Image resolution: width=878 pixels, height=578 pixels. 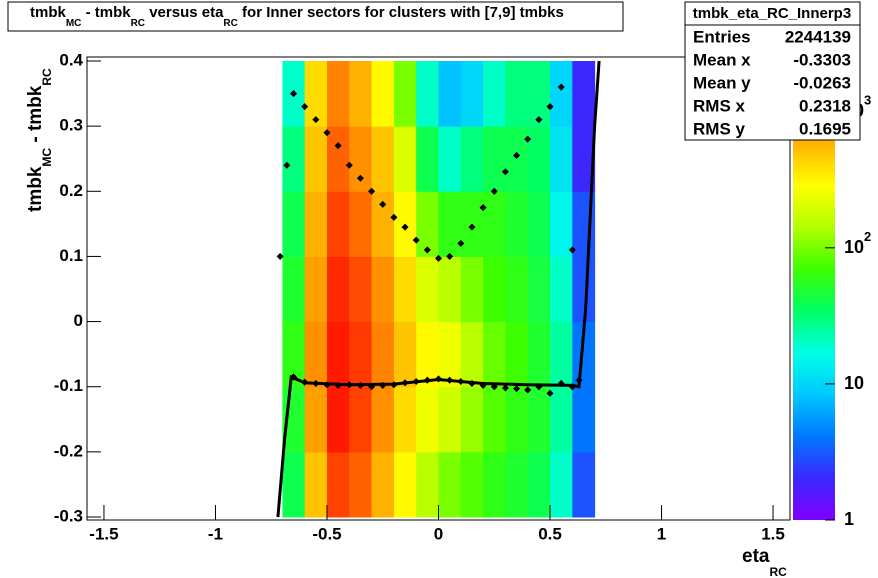 I want to click on z-tick-text: 10, so click(x=854, y=383).